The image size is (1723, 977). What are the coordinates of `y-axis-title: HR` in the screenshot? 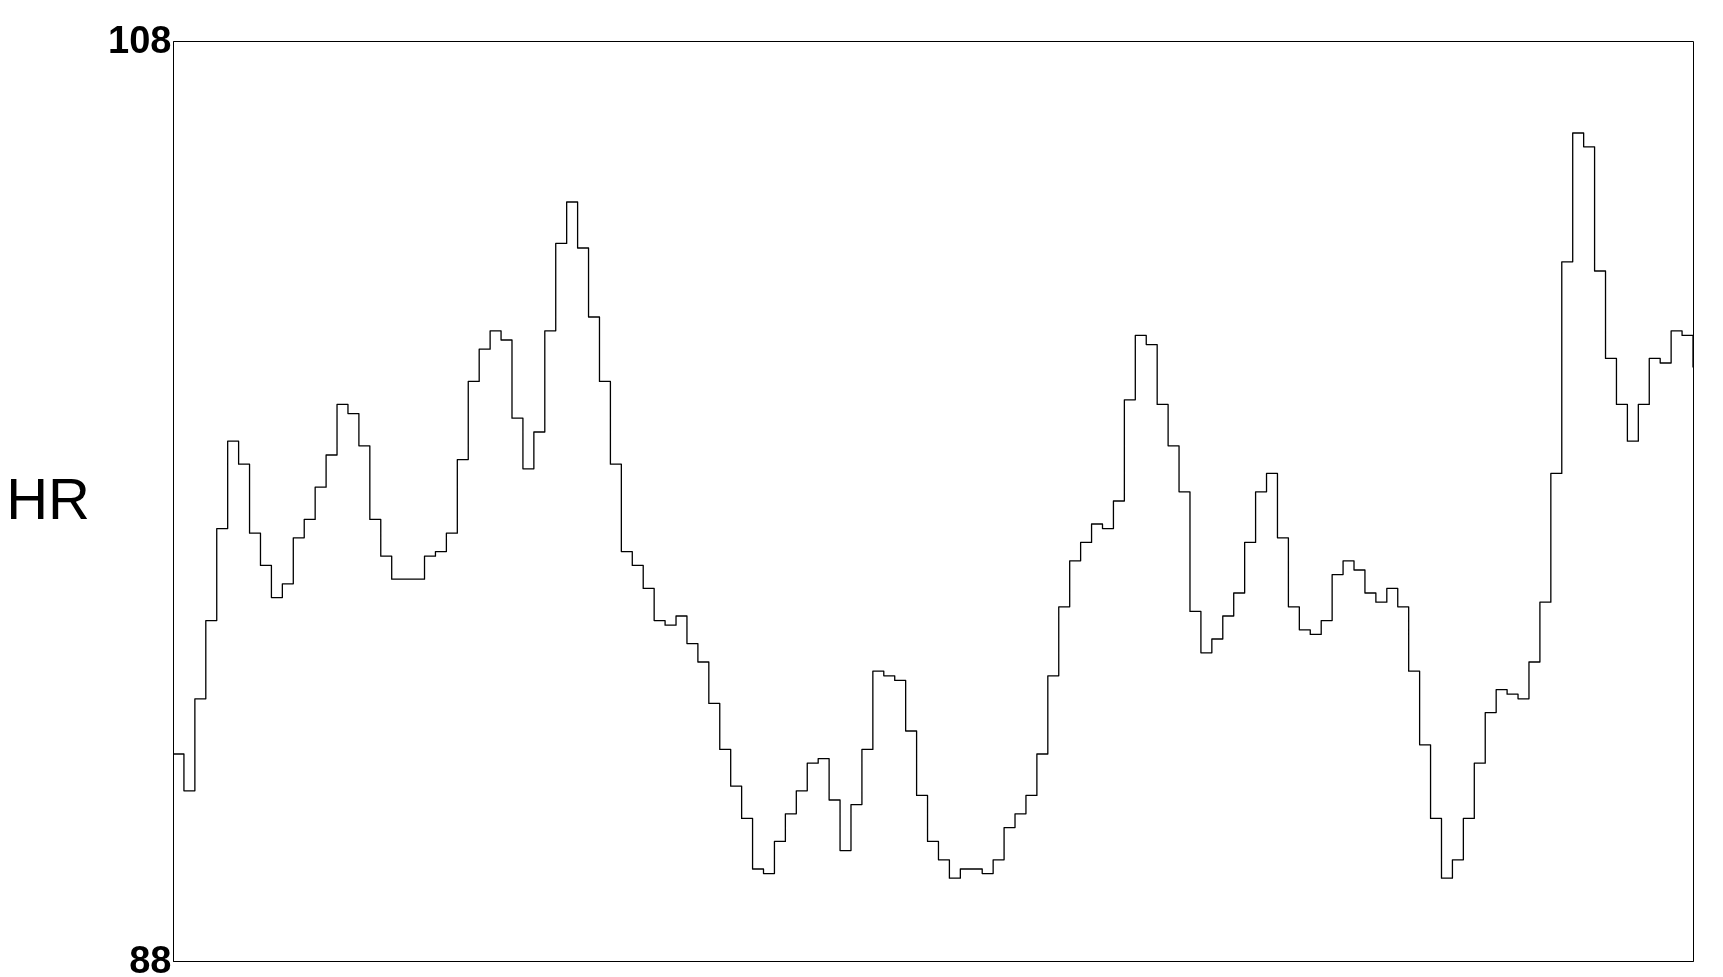 It's located at (48, 498).